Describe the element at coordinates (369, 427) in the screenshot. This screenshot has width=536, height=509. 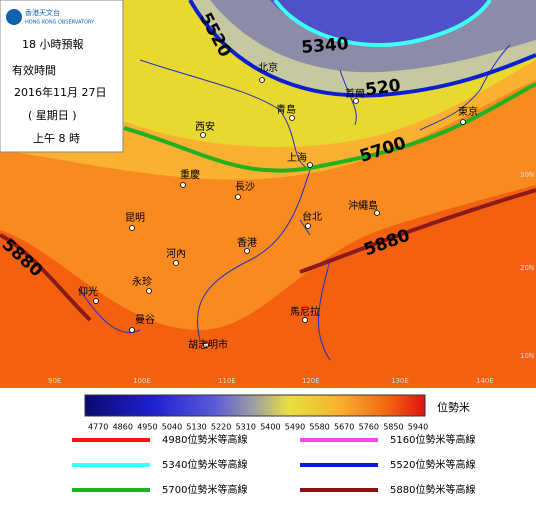
I see `colorbar-tick: 5760` at that location.